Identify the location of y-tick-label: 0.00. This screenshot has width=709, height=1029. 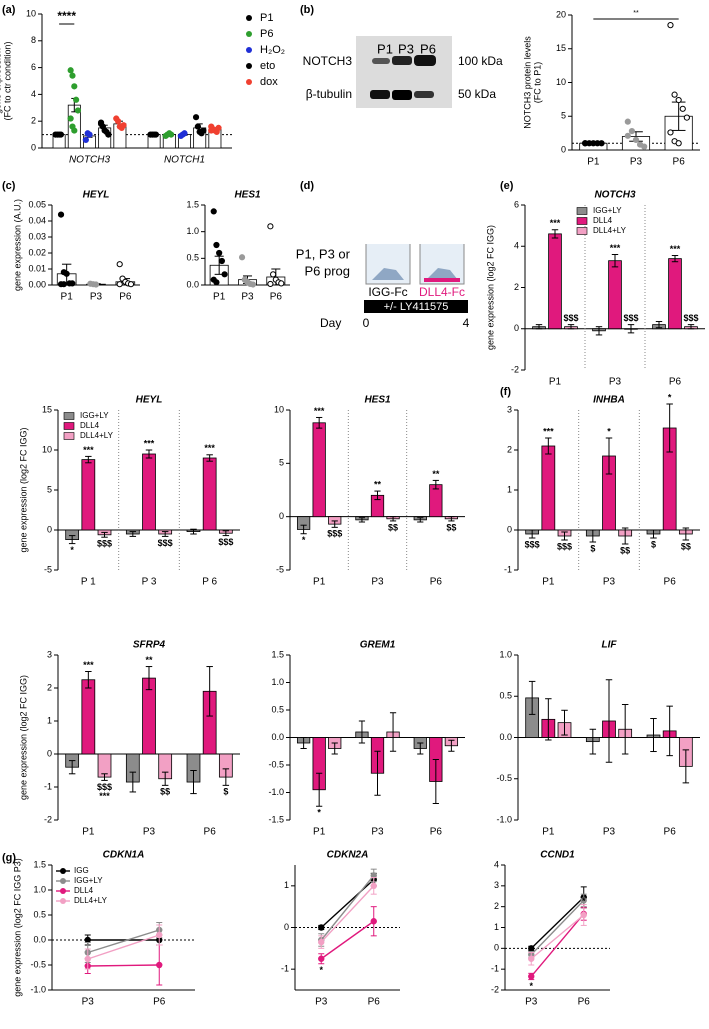
(37, 284).